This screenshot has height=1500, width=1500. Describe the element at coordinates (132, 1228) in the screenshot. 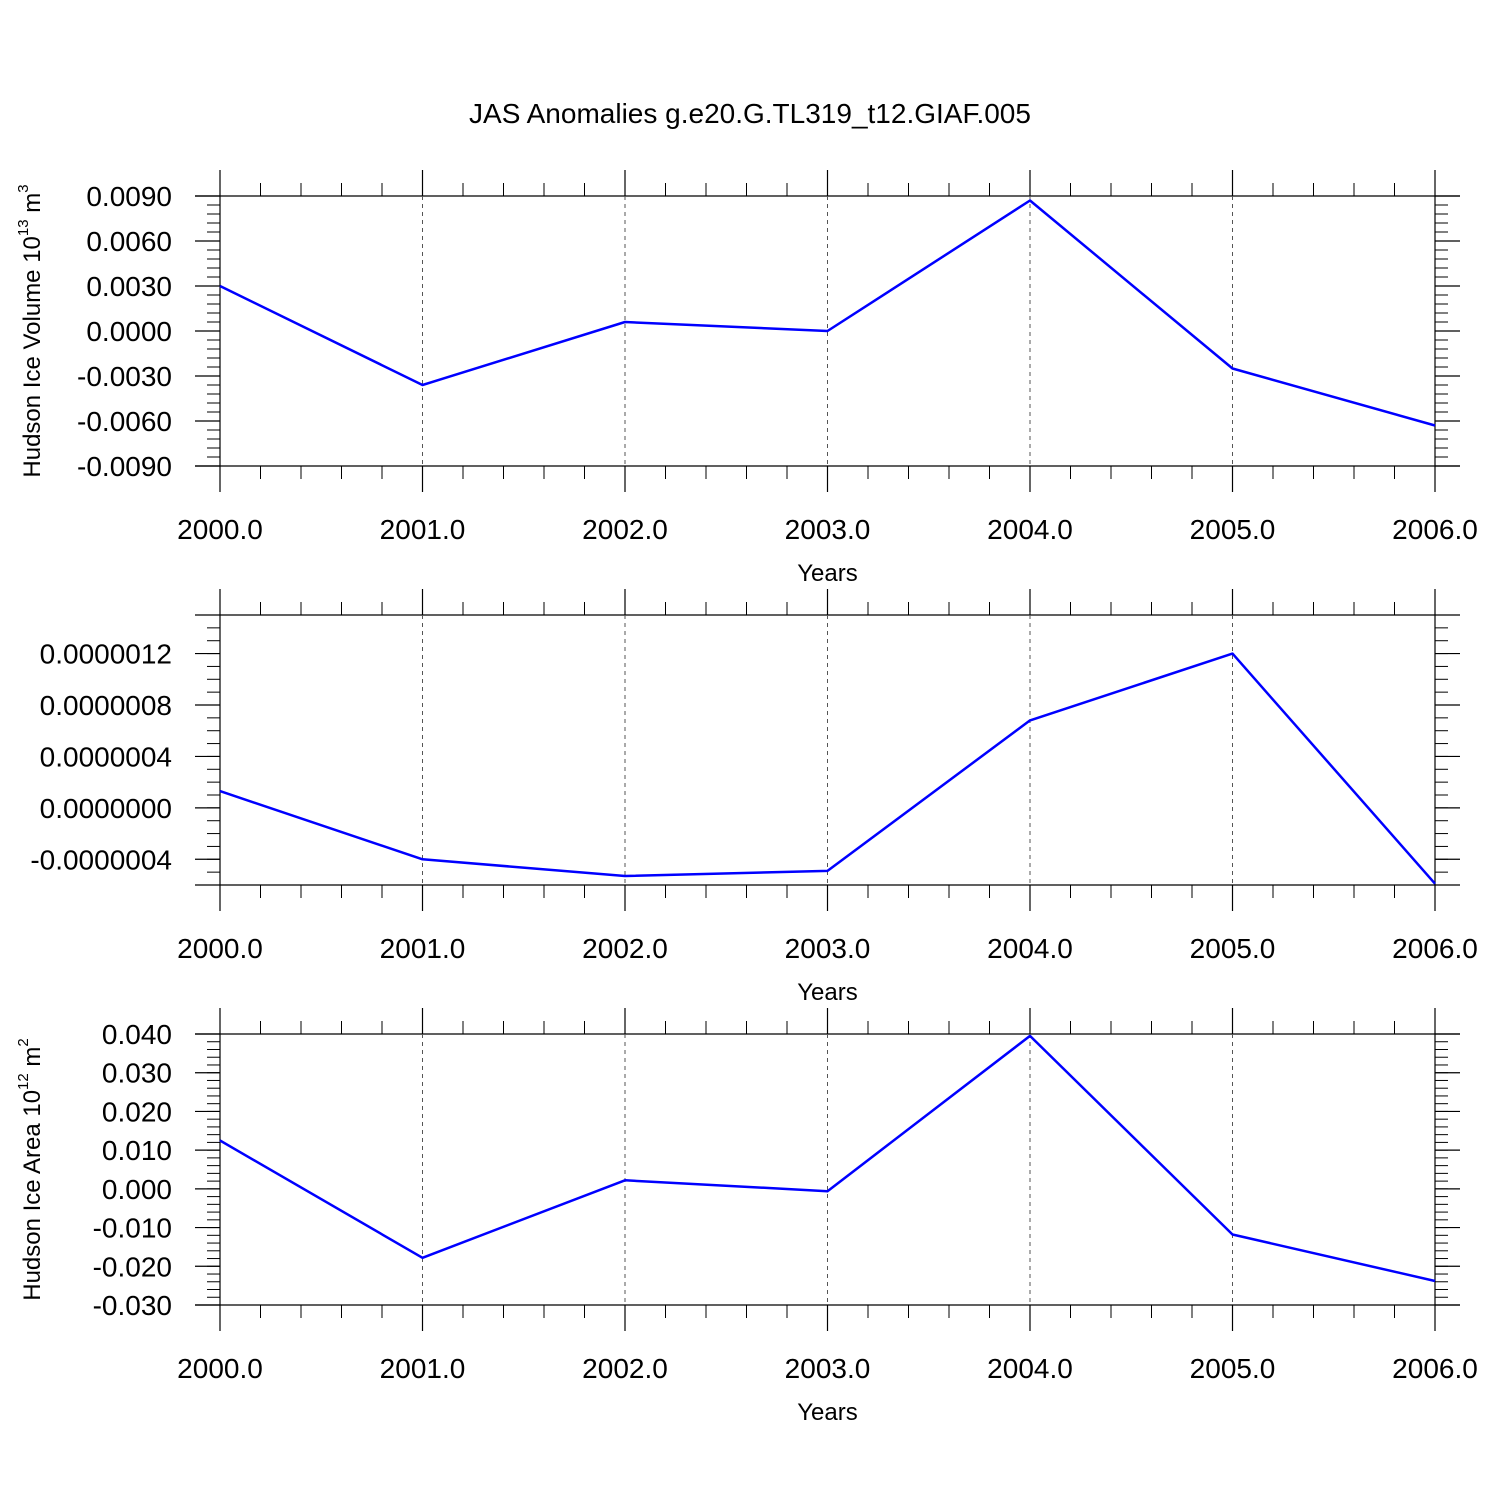

I see `y-tick-label: -0.010` at that location.